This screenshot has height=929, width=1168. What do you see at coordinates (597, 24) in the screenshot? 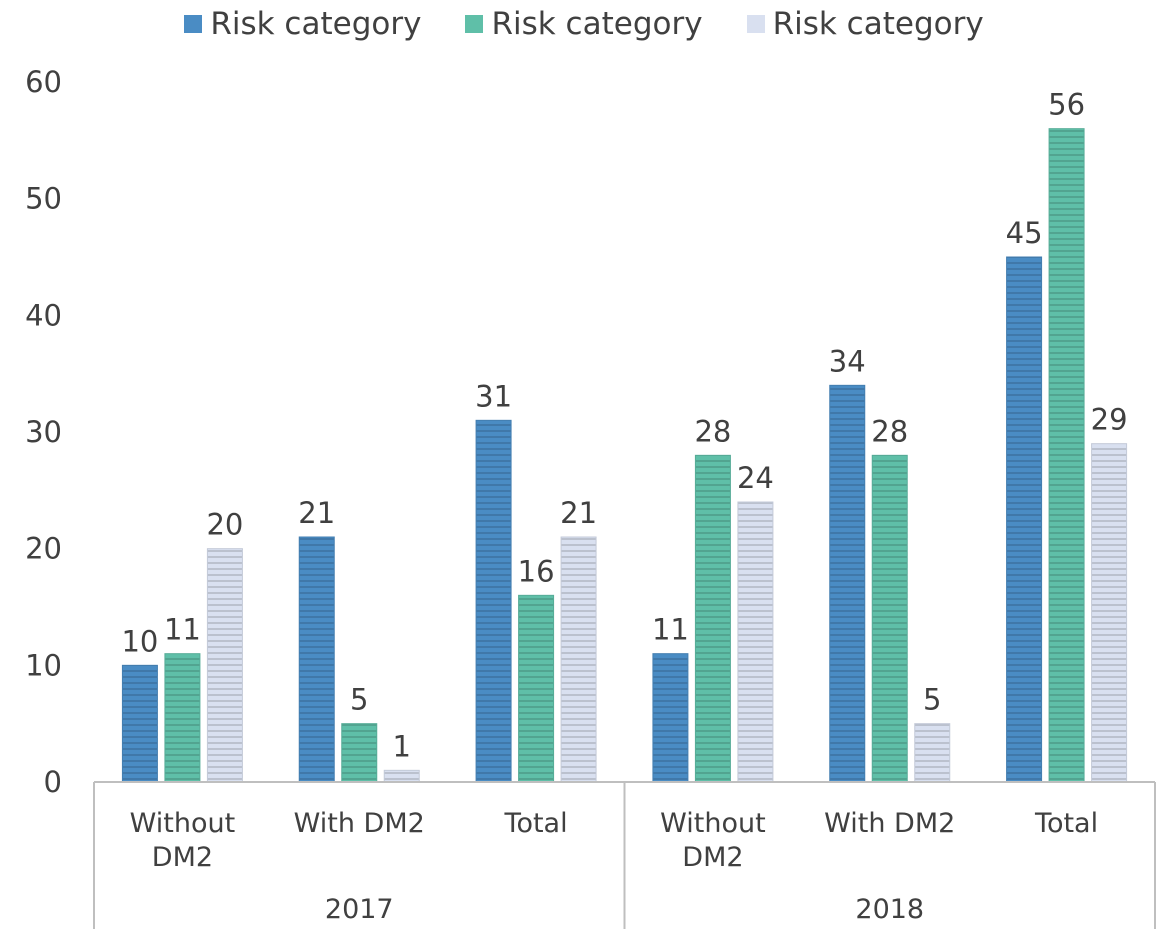
I see `legend-label-series-2: Risk category` at bounding box center [597, 24].